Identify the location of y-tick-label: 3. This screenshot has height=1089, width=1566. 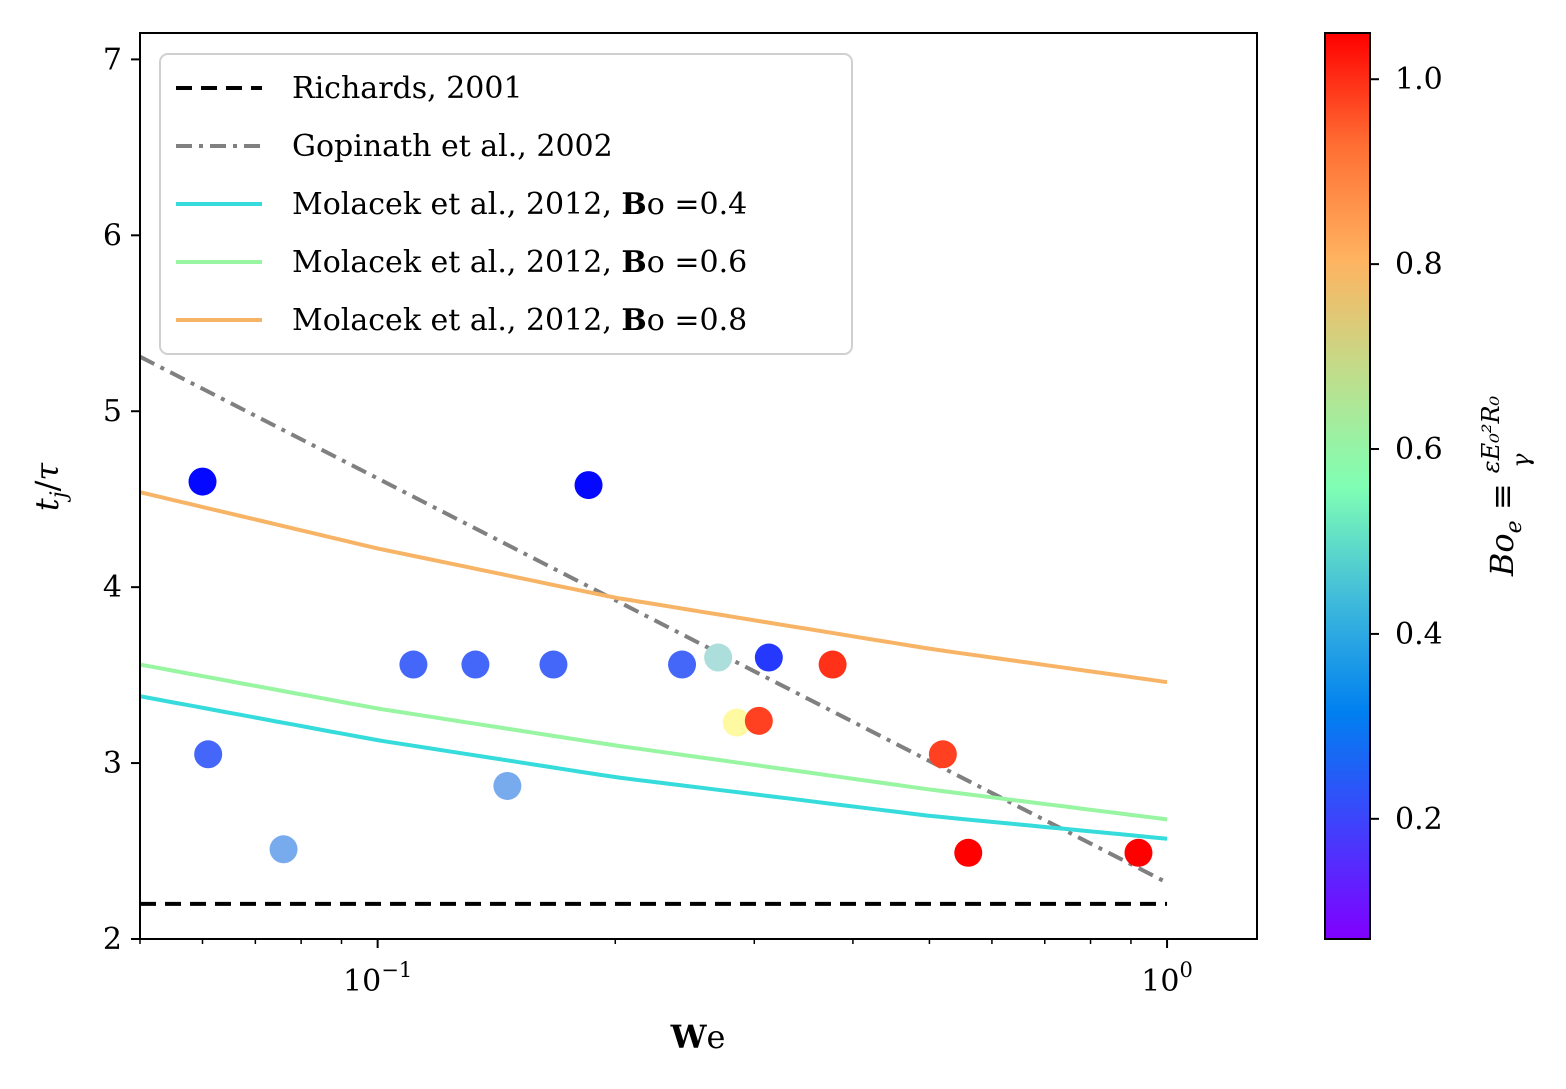
(112, 763).